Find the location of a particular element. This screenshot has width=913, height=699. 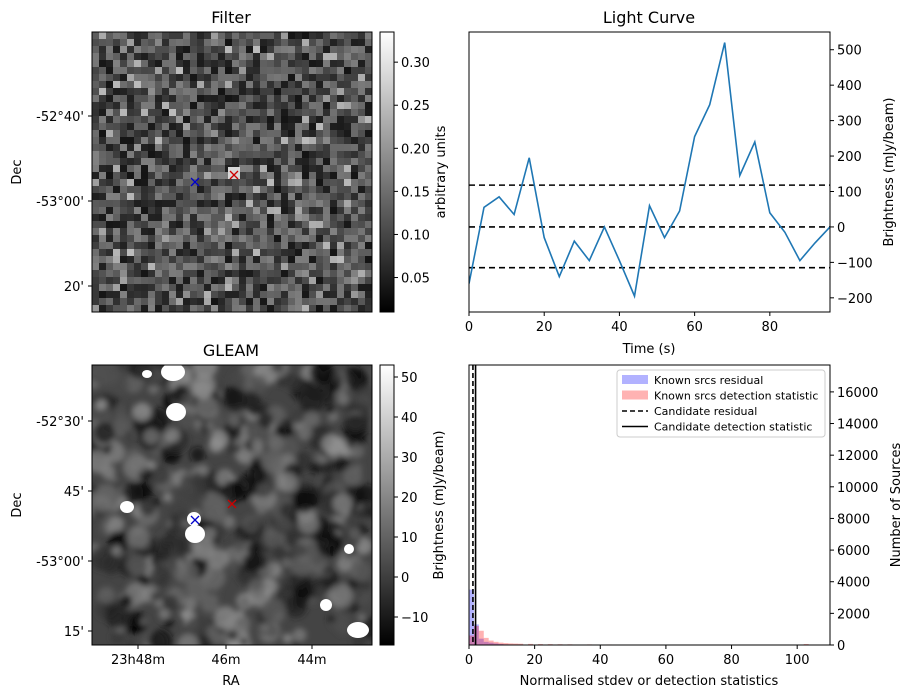

histogram-y-tick-label: 12000 is located at coordinates (857, 456).